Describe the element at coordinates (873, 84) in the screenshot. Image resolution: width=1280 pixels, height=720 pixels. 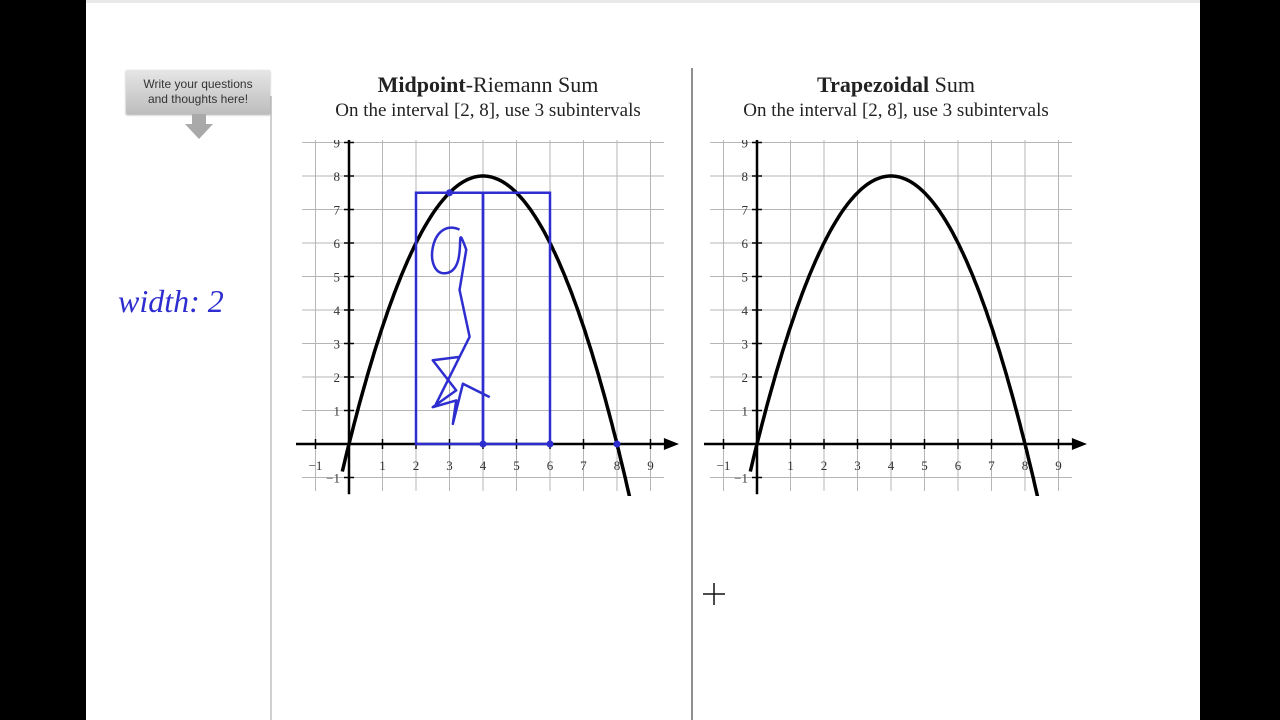
I see `right-title-bold: Trapezoidal` at that location.